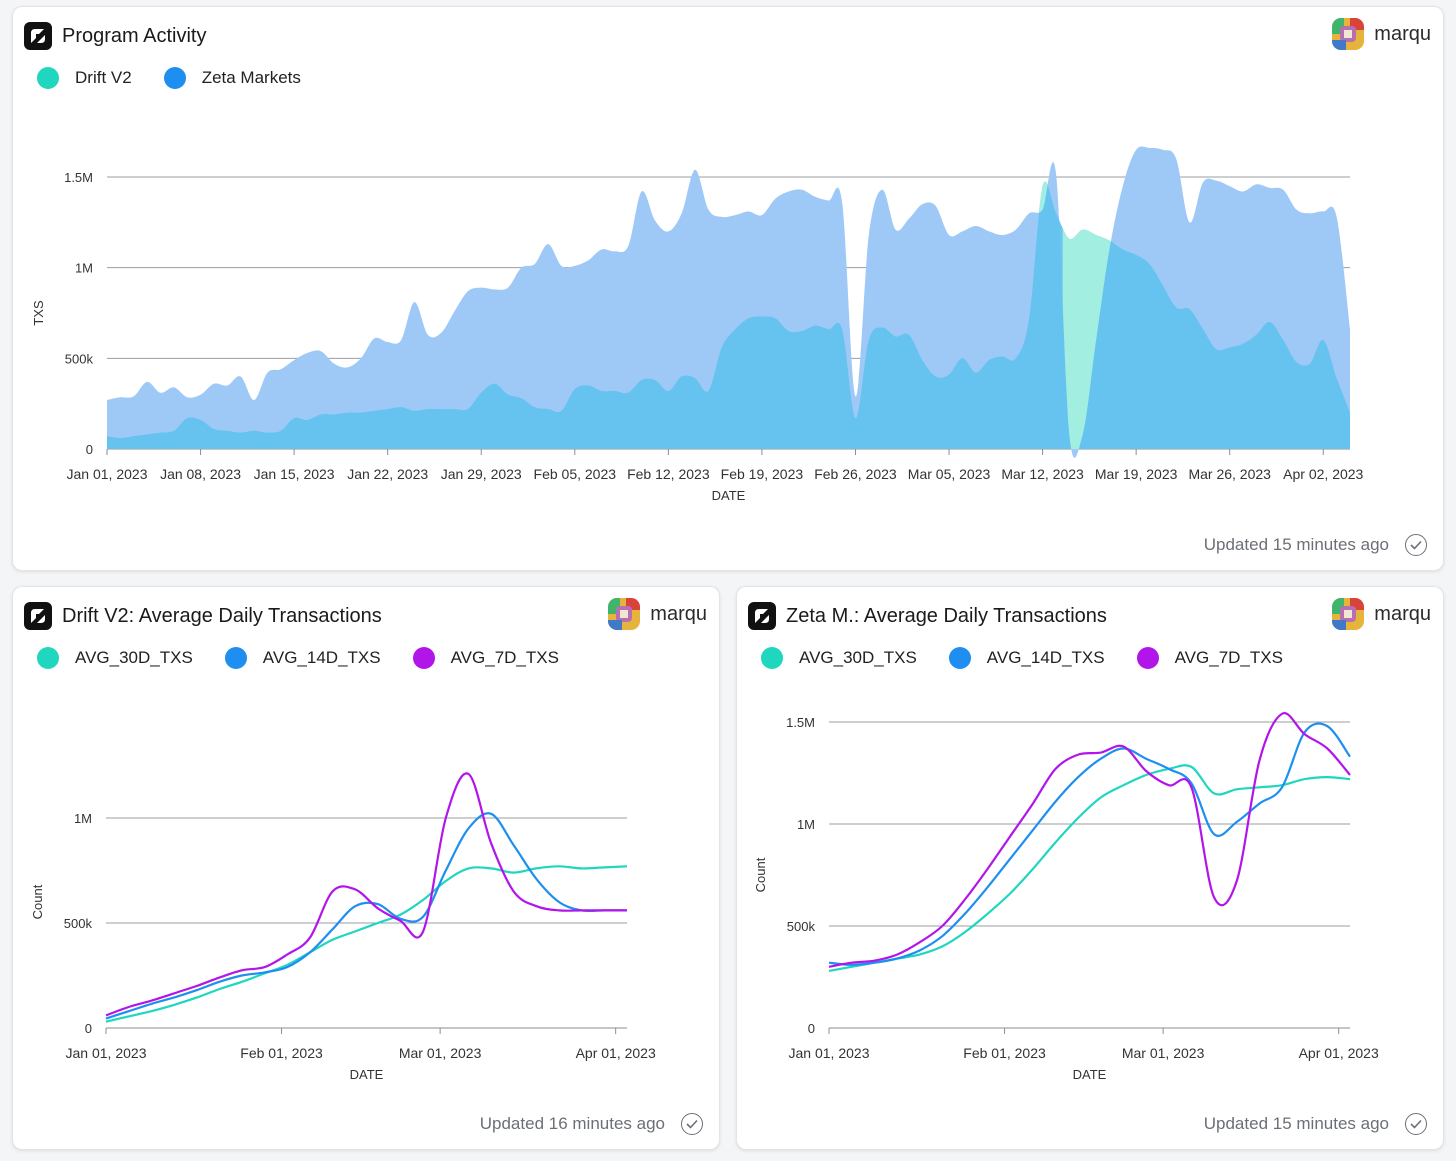 This screenshot has width=1456, height=1161. What do you see at coordinates (572, 1123) in the screenshot?
I see `updated-status: Updated 16 minutes ago` at bounding box center [572, 1123].